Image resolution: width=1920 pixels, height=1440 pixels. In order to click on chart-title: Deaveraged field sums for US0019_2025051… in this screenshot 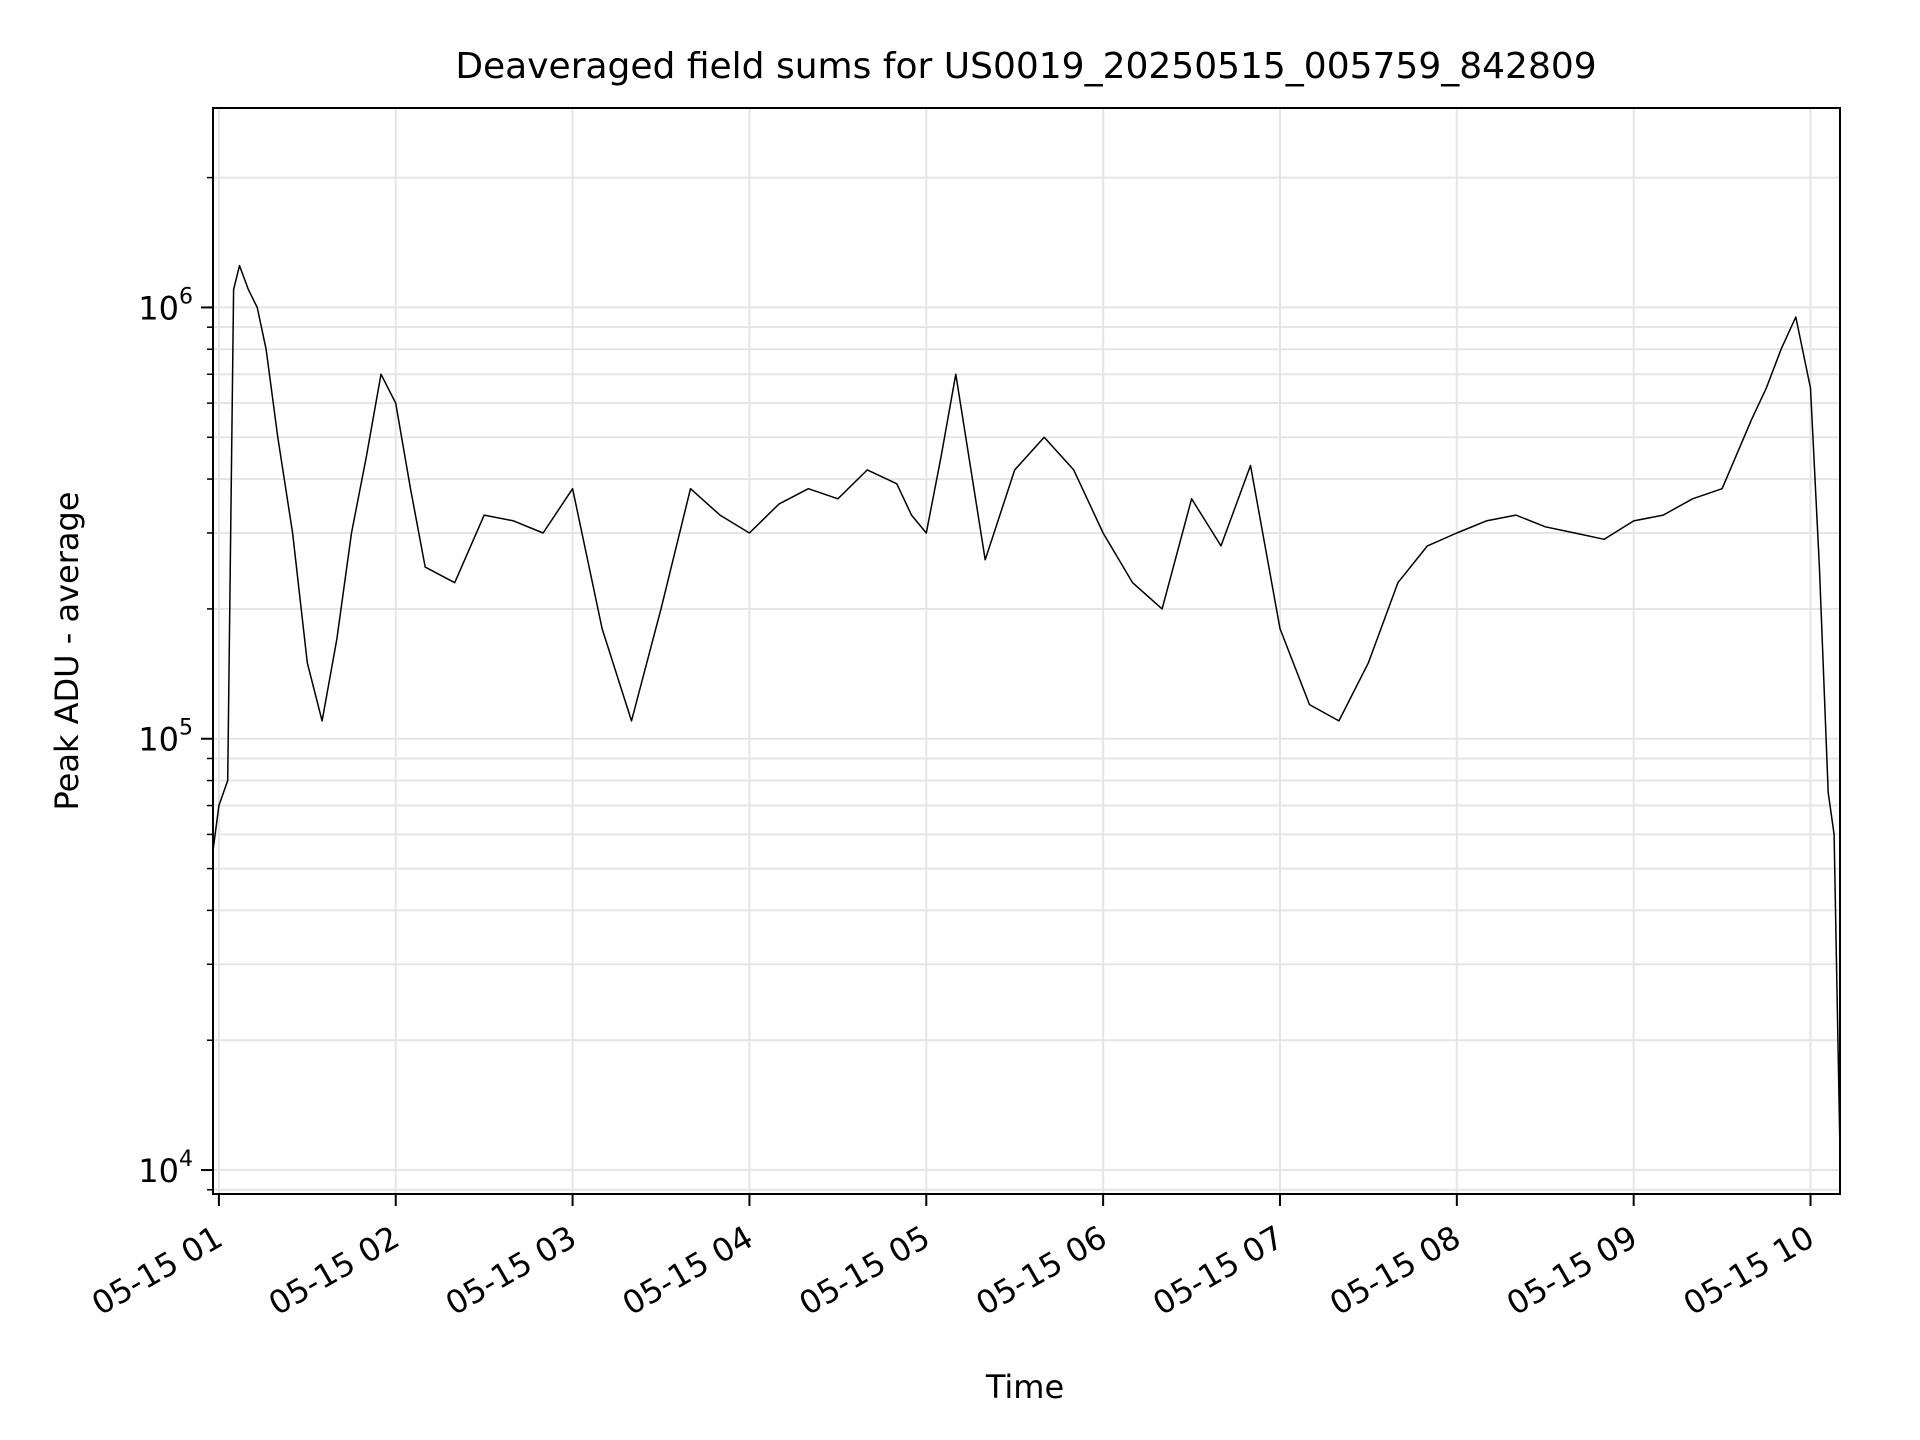, I will do `click(1025, 66)`.